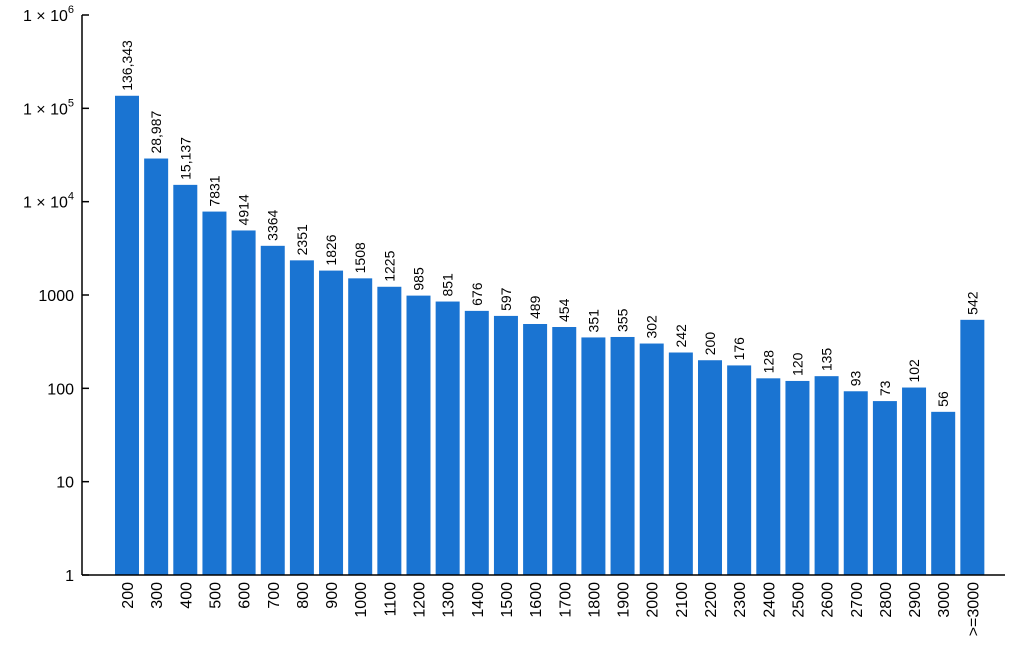 Image resolution: width=1024 pixels, height=664 pixels. I want to click on data-label: 676, so click(477, 294).